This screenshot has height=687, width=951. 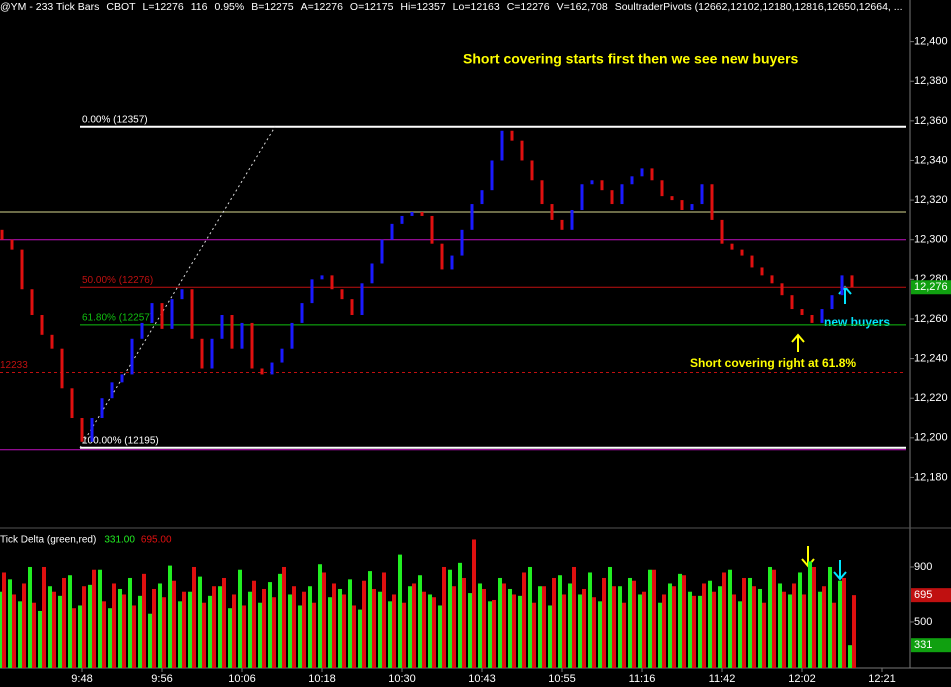 What do you see at coordinates (372, 7) in the screenshot?
I see `header-item: O=12175` at bounding box center [372, 7].